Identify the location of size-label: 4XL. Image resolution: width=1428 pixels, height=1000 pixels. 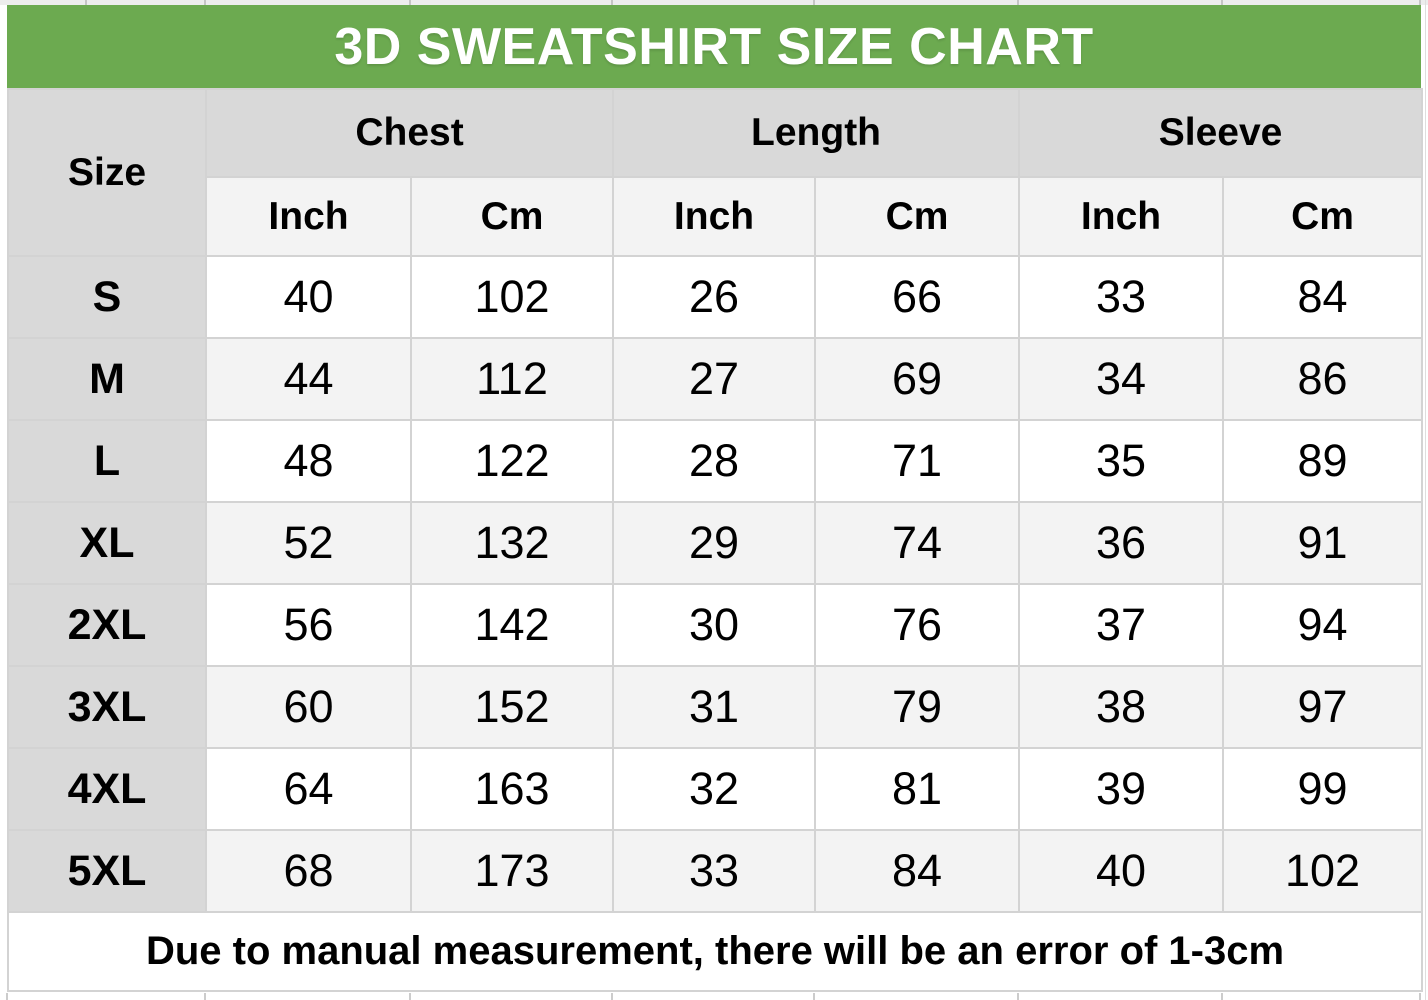
(107, 789).